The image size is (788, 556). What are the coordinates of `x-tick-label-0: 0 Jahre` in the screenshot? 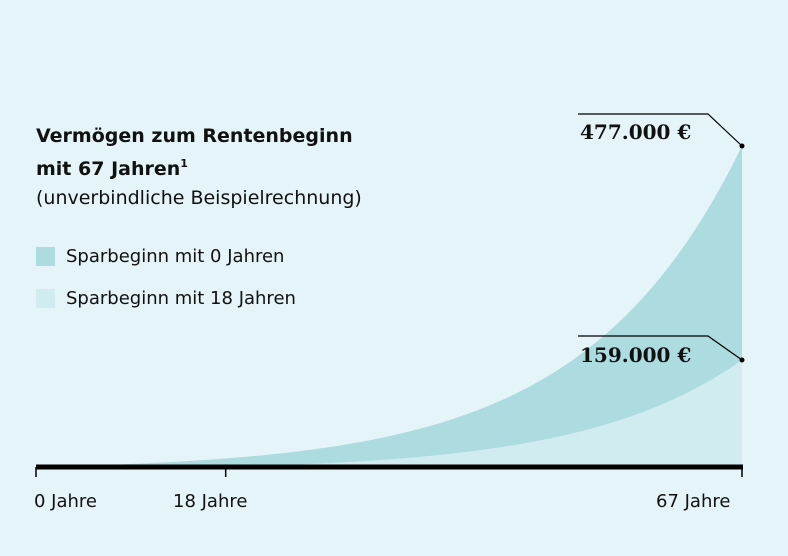 It's located at (65, 501).